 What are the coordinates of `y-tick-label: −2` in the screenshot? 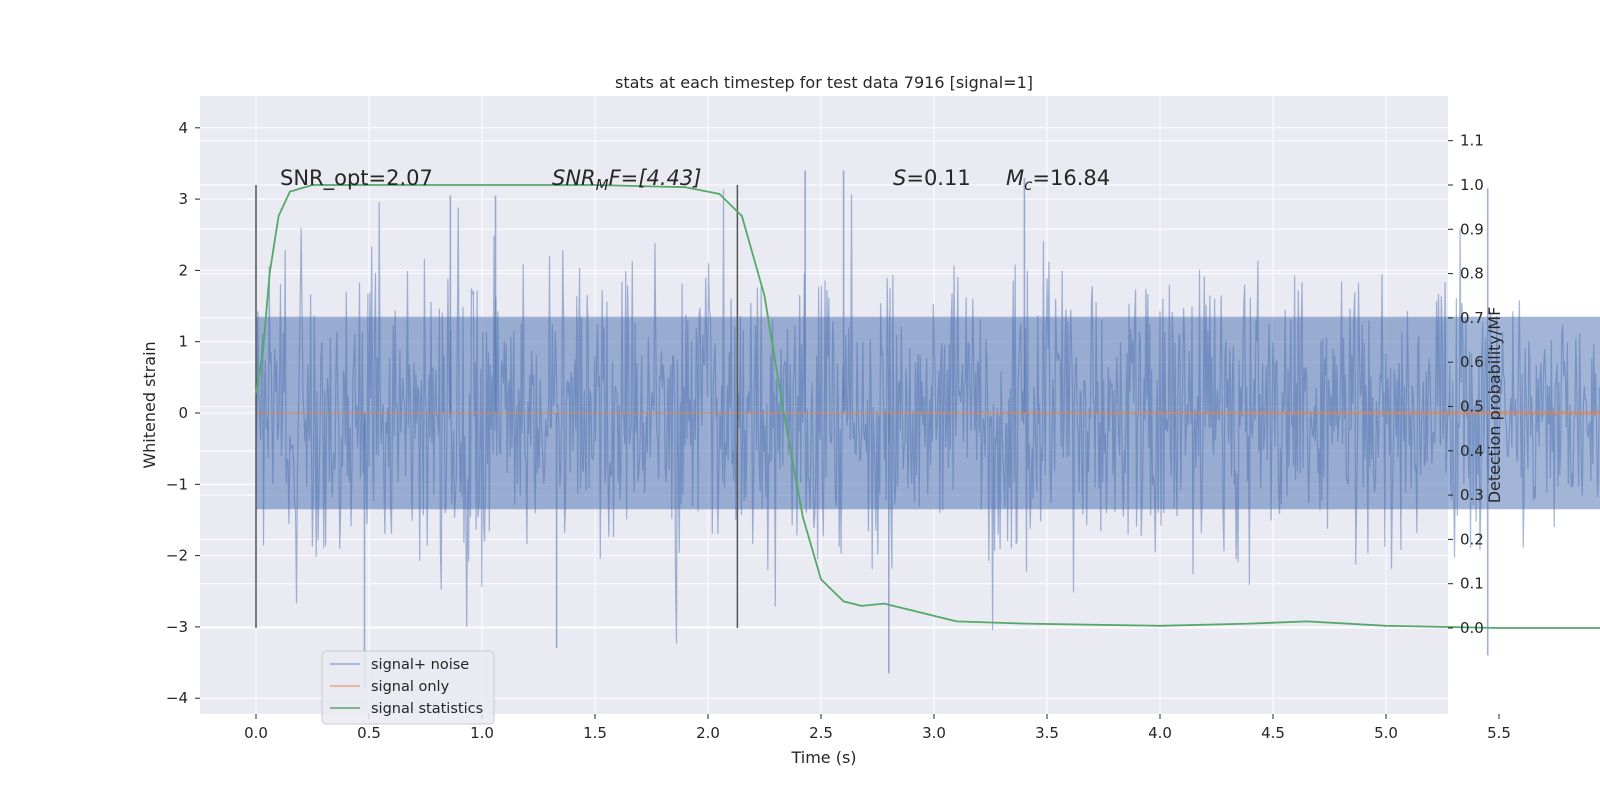 It's located at (177, 556).